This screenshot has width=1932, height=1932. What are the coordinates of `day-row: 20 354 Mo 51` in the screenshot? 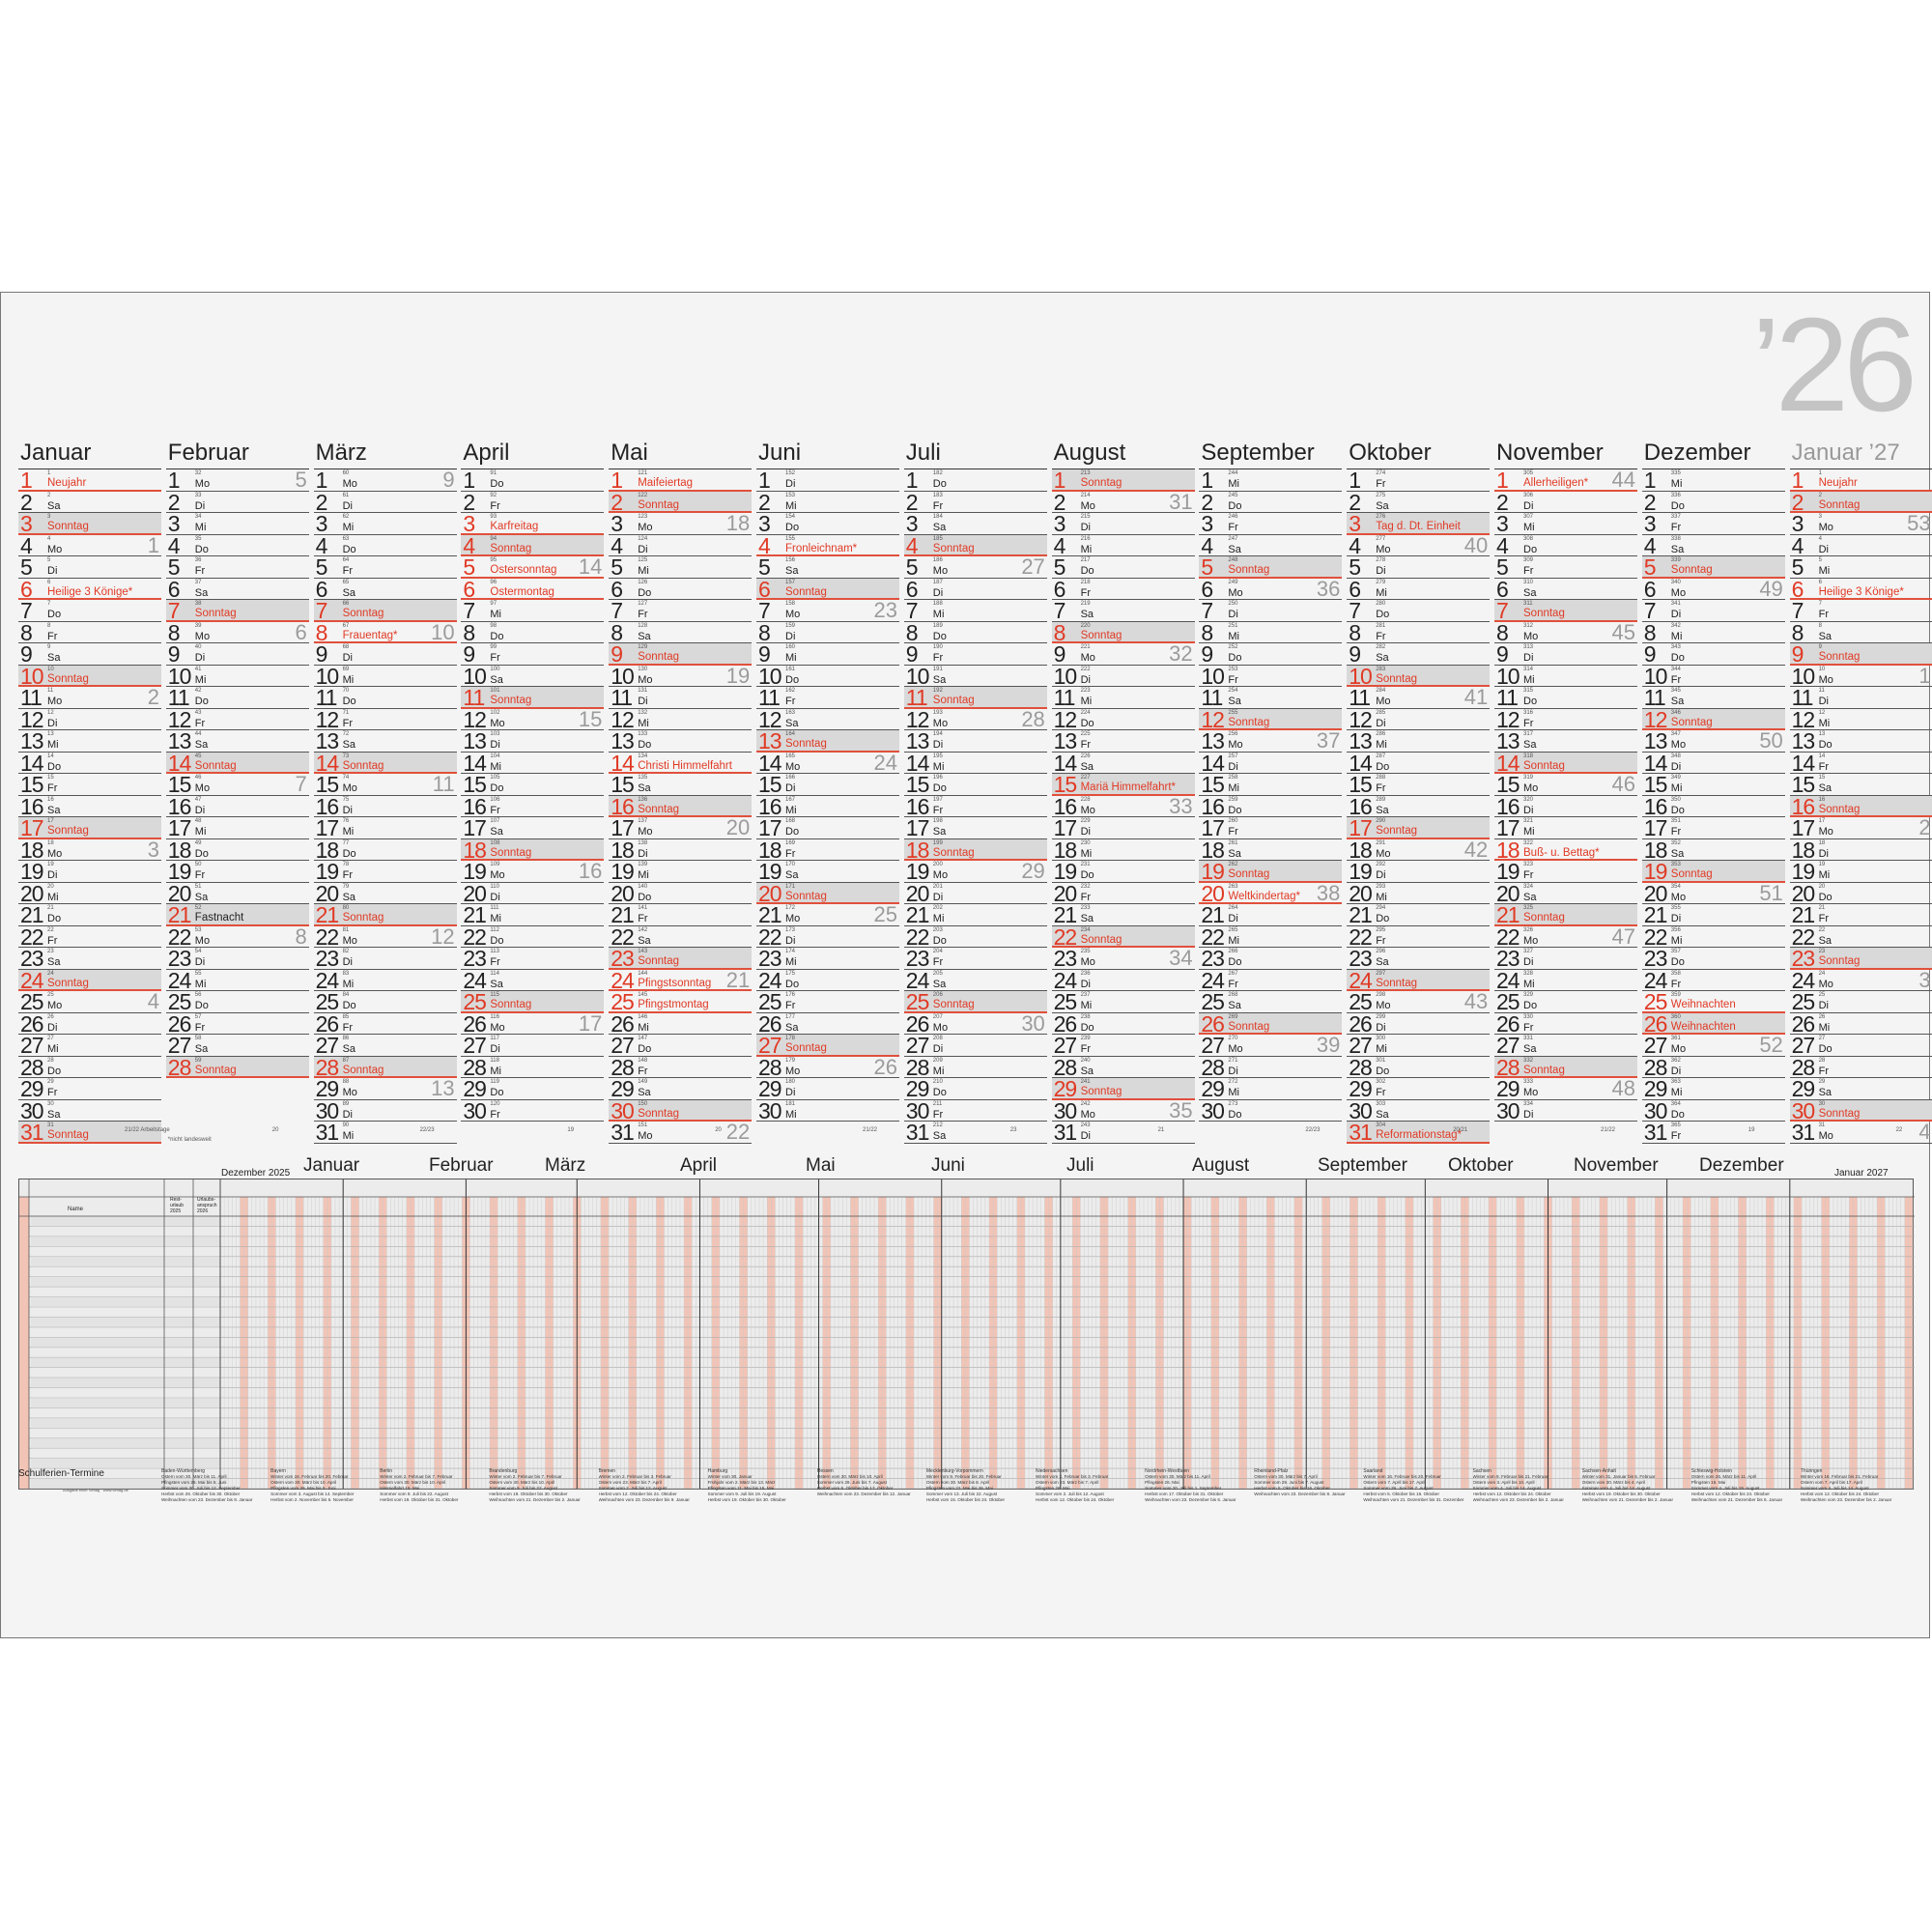 It's located at (1713, 893).